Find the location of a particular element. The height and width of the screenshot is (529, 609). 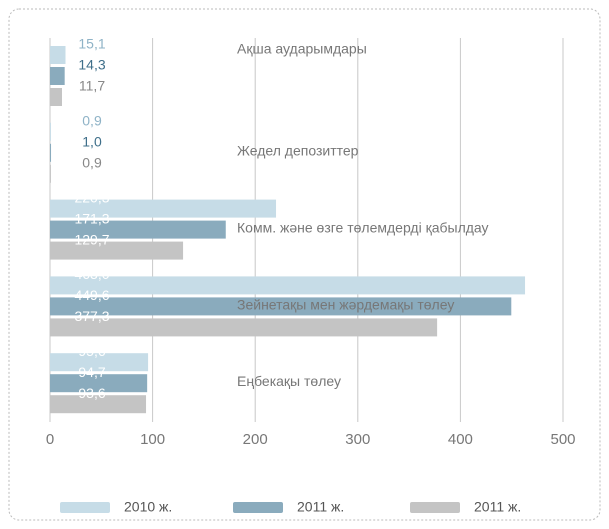

x-tick-label: 0 is located at coordinates (50, 439).